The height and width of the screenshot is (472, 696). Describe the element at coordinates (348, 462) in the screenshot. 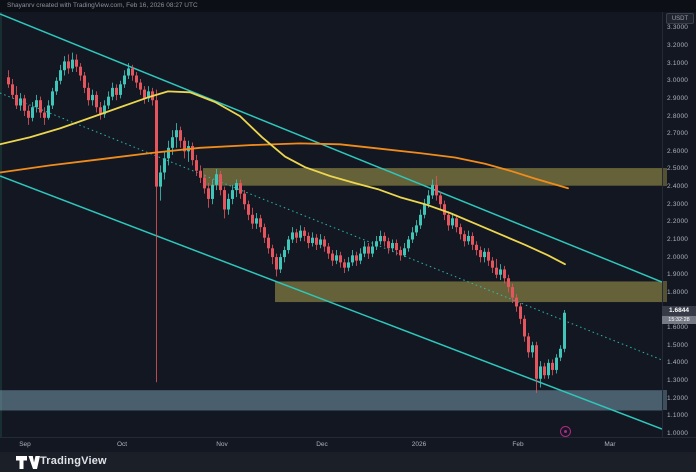

I see `watermark-footer: TradingView` at that location.